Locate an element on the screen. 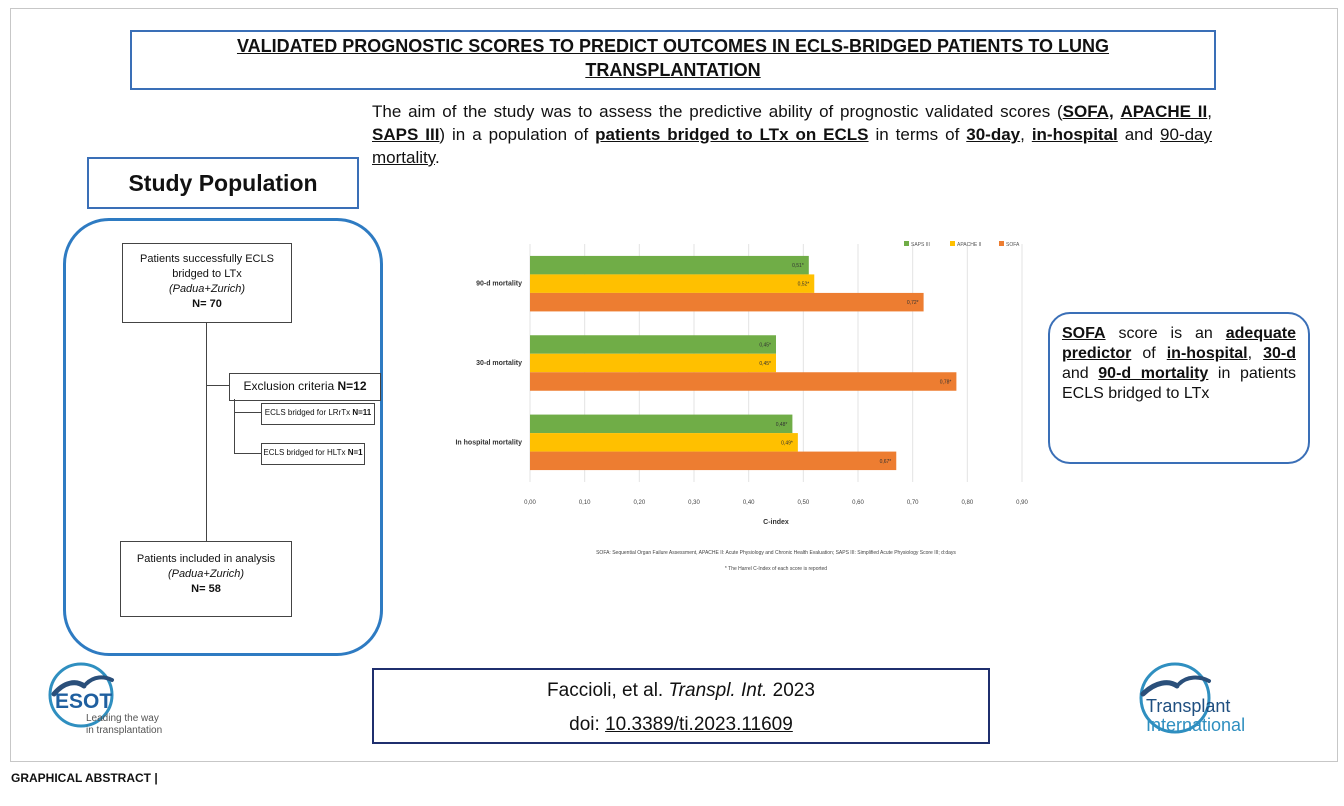  conclusion-comma: , is located at coordinates (1255, 353).